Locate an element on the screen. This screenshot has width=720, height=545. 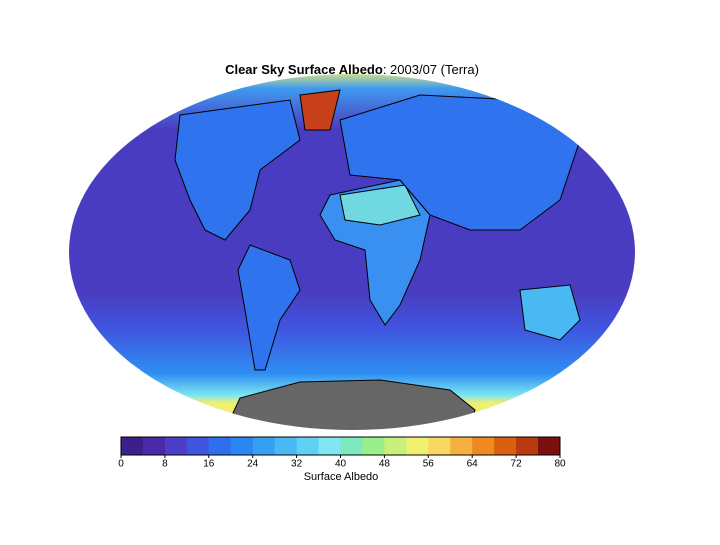
colorbar-tick-label: 8 is located at coordinates (165, 464).